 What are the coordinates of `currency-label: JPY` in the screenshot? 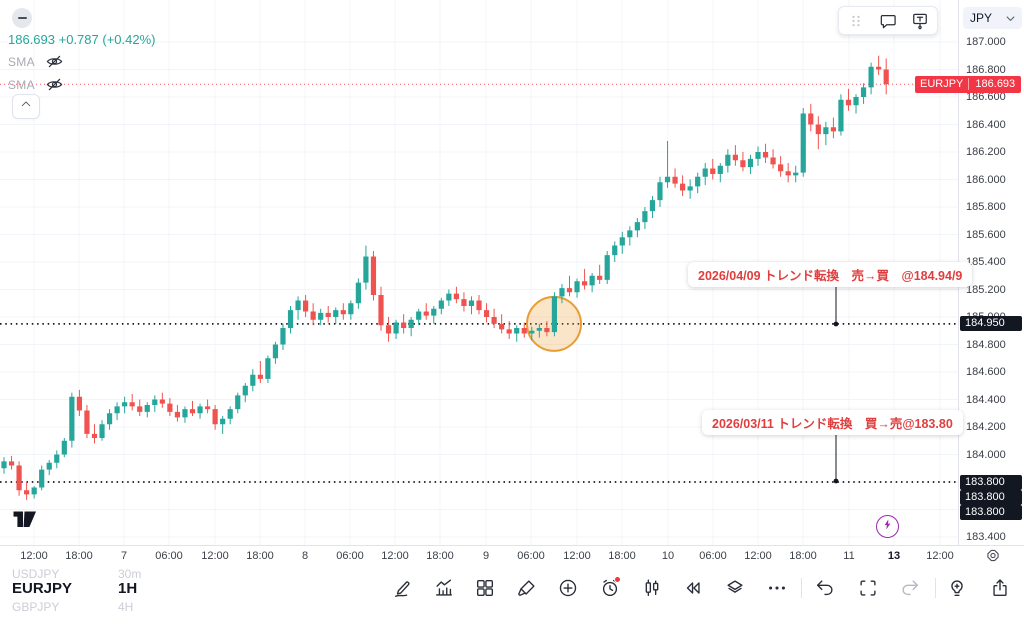 It's located at (981, 18).